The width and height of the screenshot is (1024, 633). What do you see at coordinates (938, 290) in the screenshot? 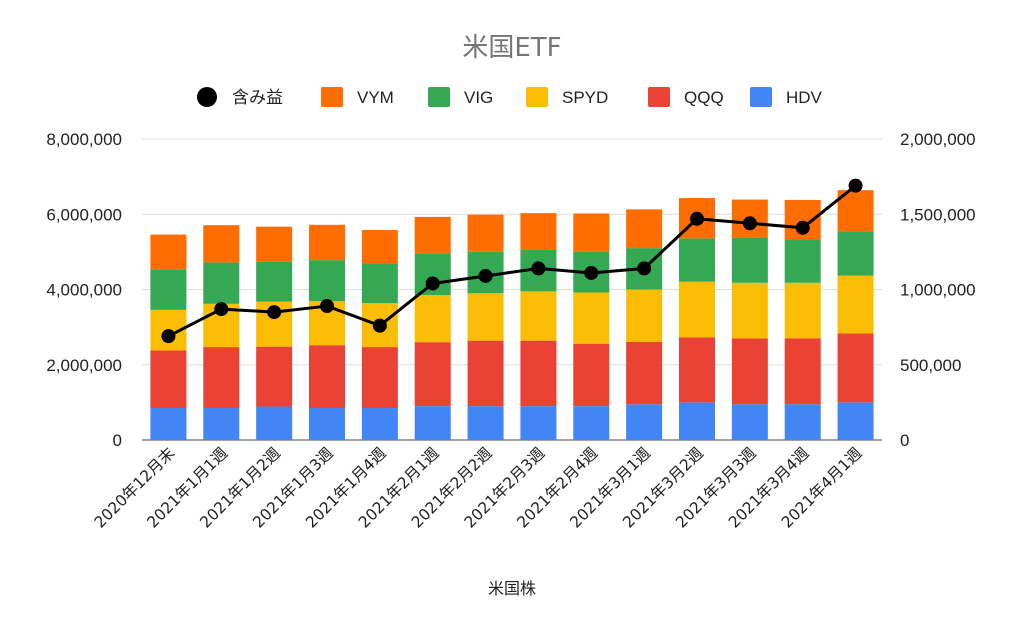
I see `y-axis-right: 0 500,000 1,000,000 1,500,000 2,000,000` at bounding box center [938, 290].